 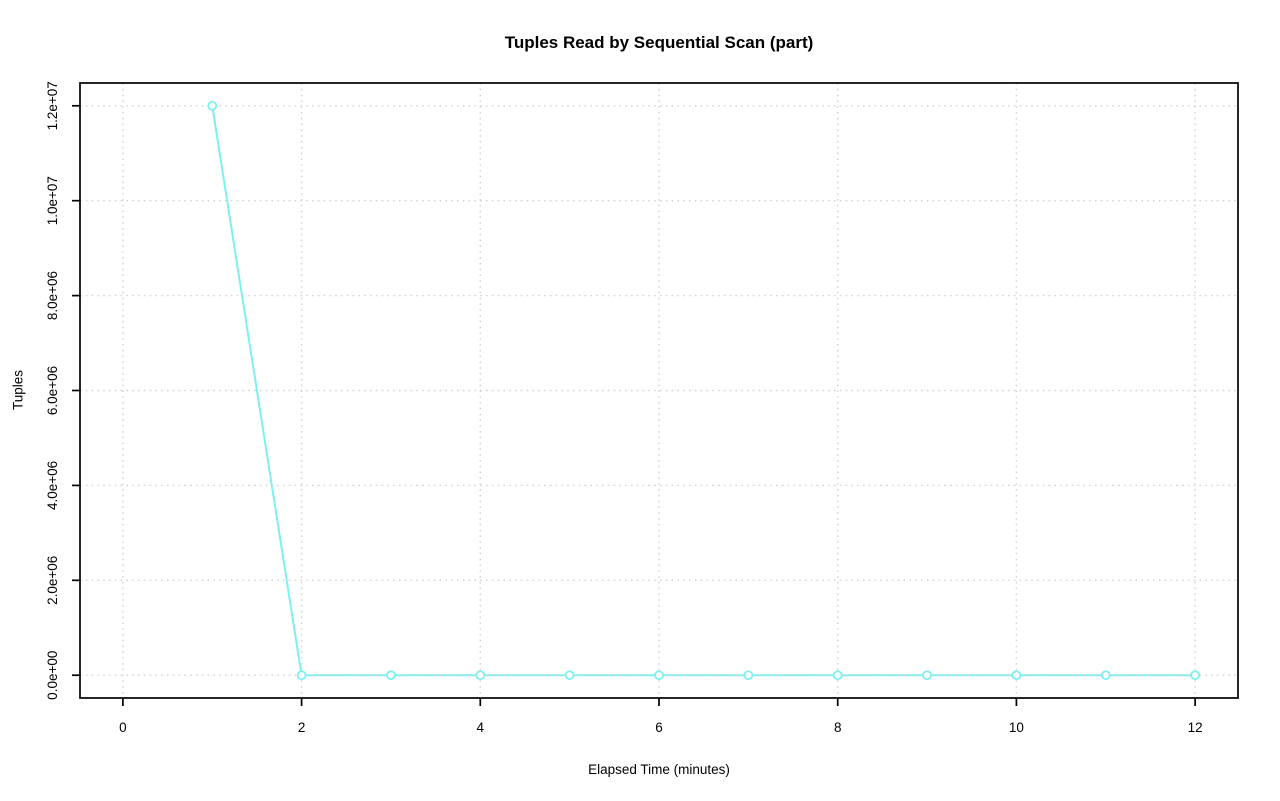 I want to click on x-tick-label: 8, so click(x=838, y=727).